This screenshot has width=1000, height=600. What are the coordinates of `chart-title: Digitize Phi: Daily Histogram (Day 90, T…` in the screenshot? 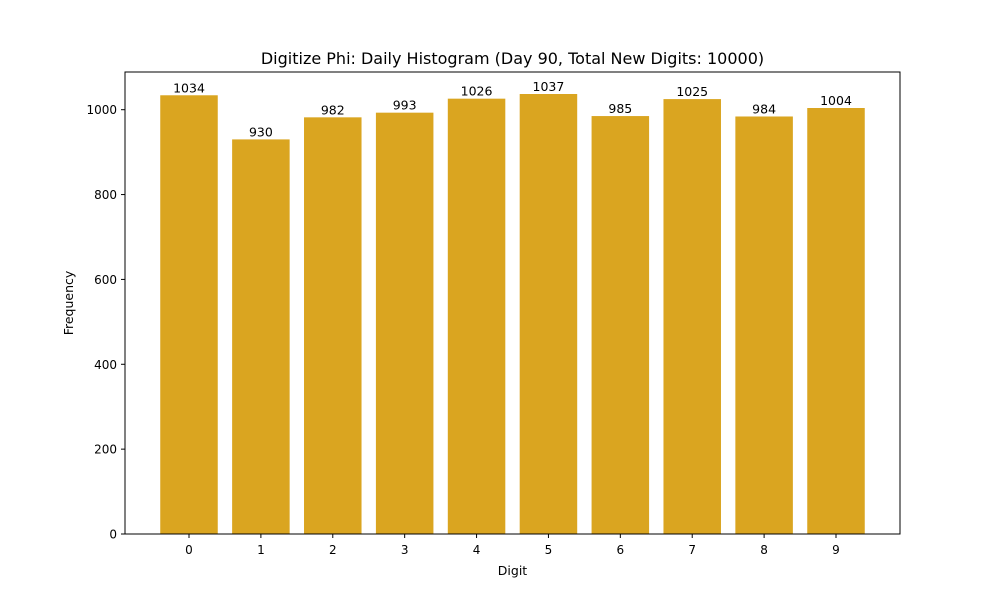 It's located at (512, 58).